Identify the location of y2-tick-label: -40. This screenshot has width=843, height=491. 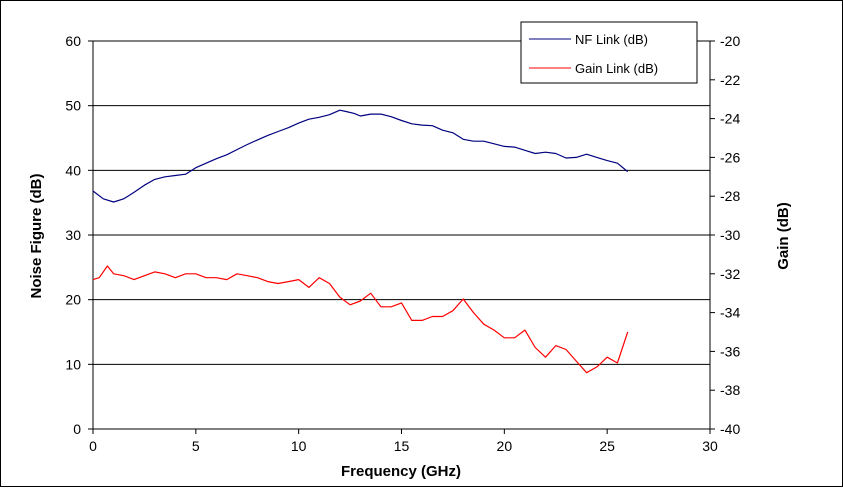
(730, 429).